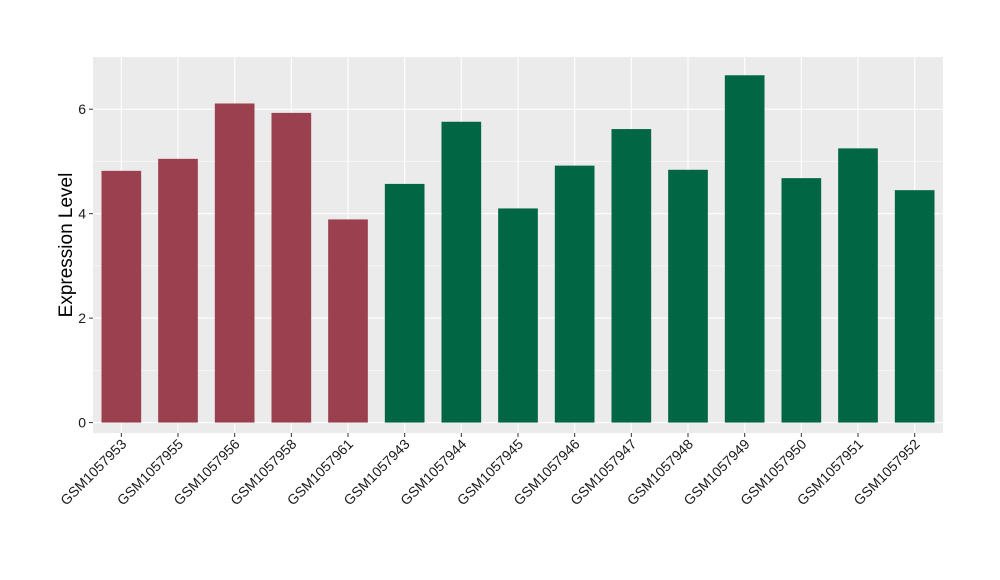 This screenshot has width=1000, height=580. I want to click on bar-GSM1057956, so click(234, 263).